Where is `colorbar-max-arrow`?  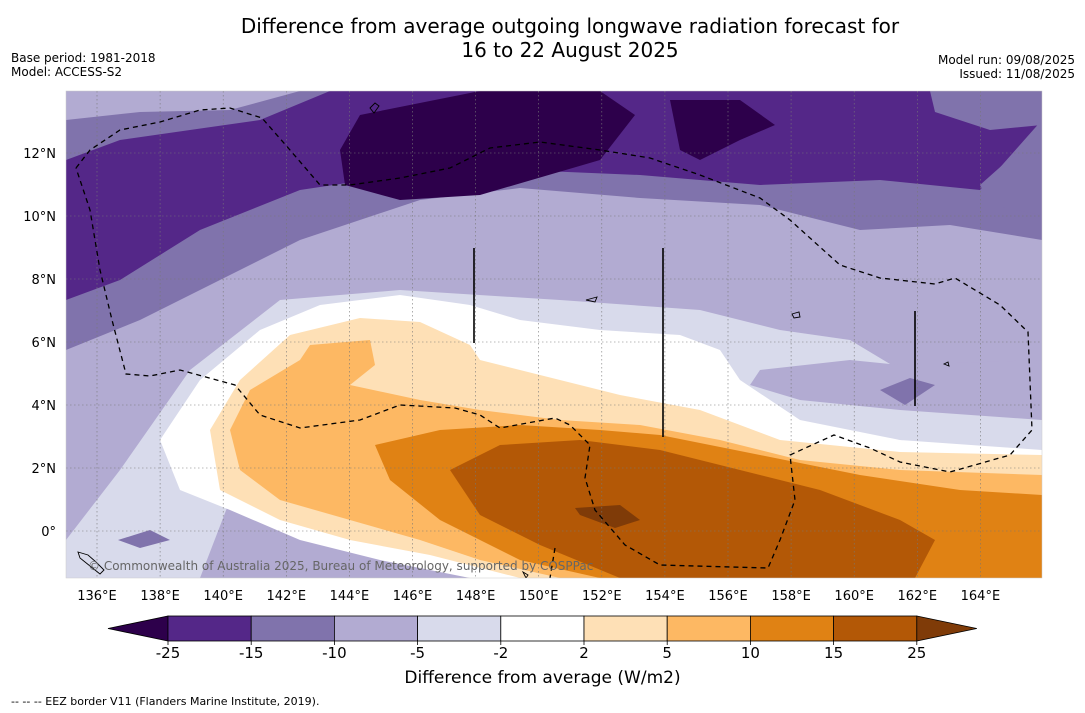
colorbar-max-arrow is located at coordinates (946, 628).